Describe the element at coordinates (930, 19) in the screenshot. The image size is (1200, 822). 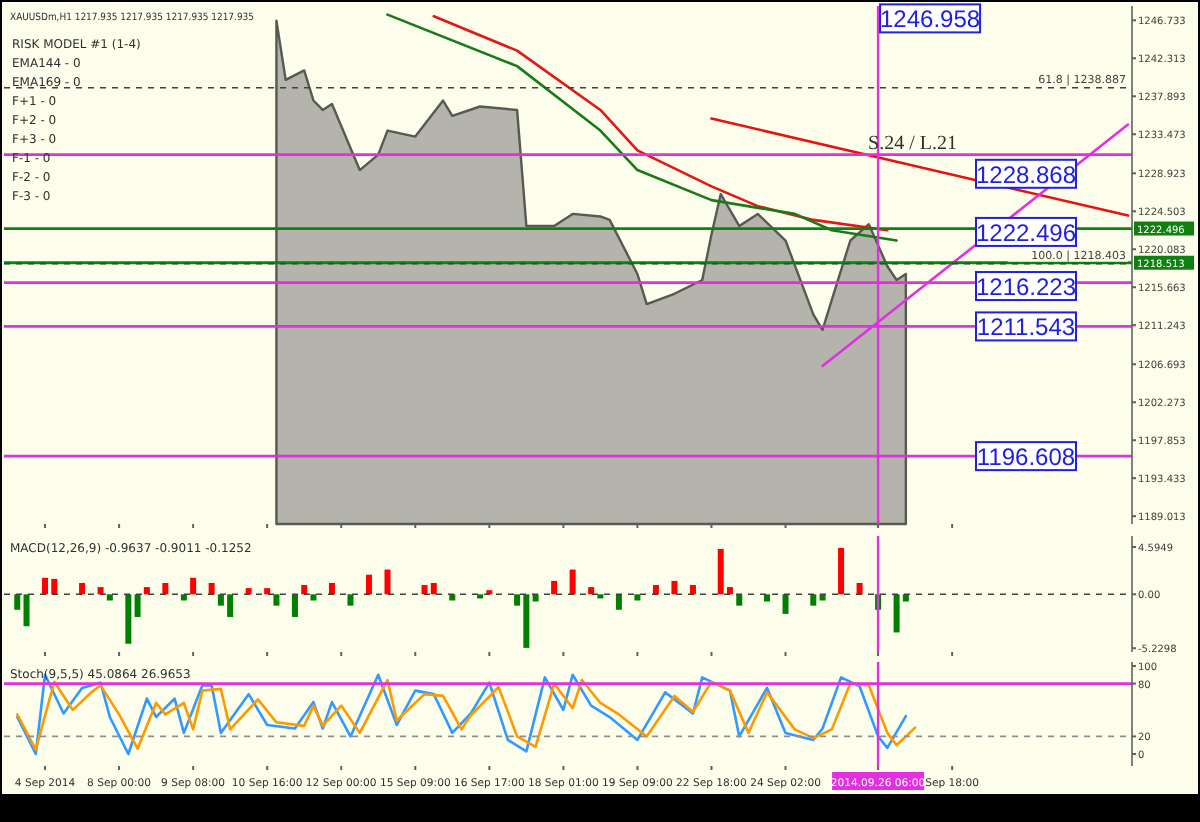
I see `annotation: 1246.958` at that location.